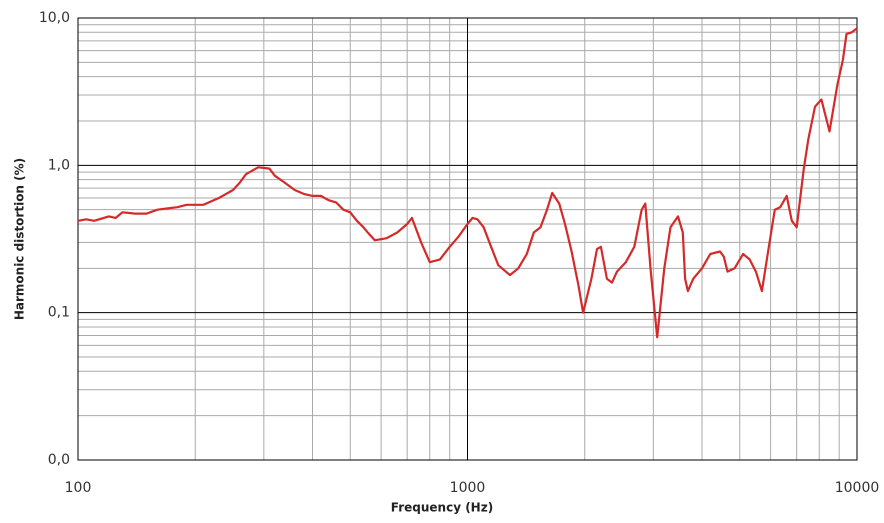  I want to click on x-tick-label: 10000, so click(857, 488).